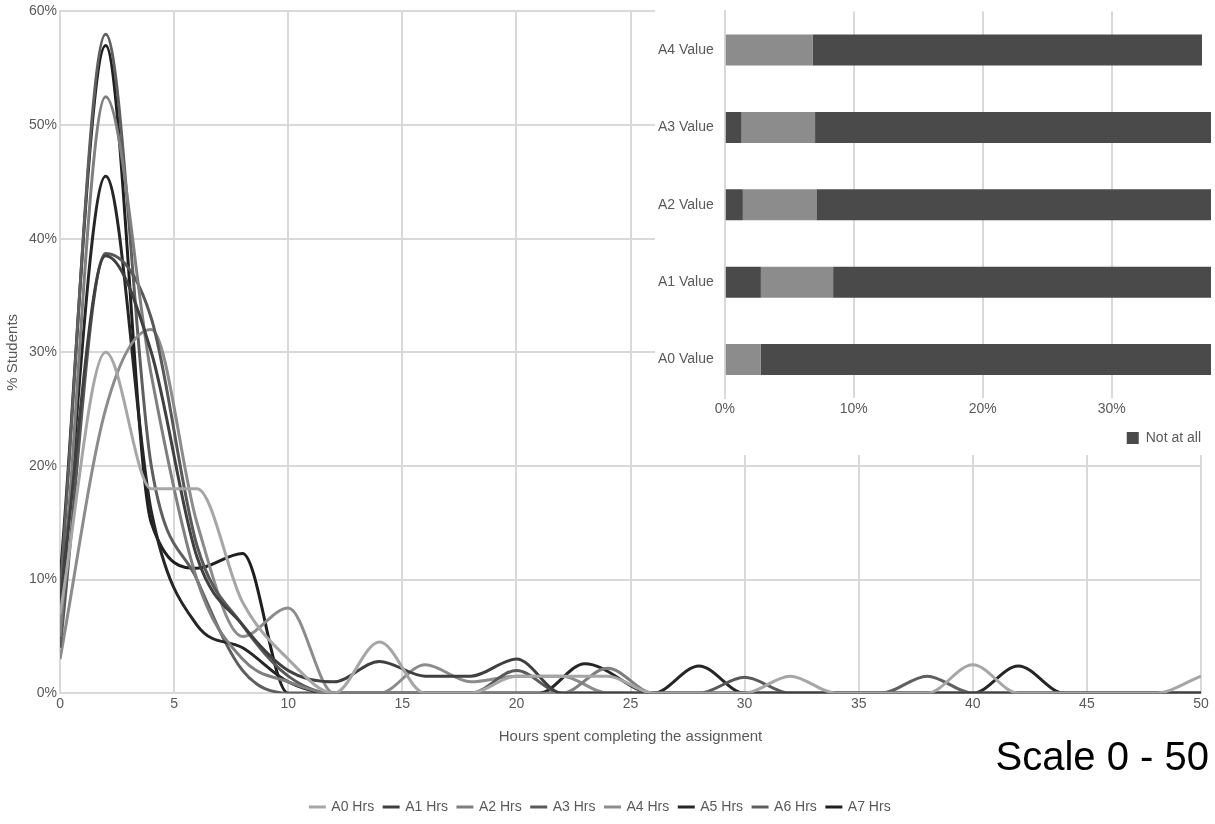 The height and width of the screenshot is (824, 1215). Describe the element at coordinates (869, 805) in the screenshot. I see `legend-label: A7 Hrs` at that location.